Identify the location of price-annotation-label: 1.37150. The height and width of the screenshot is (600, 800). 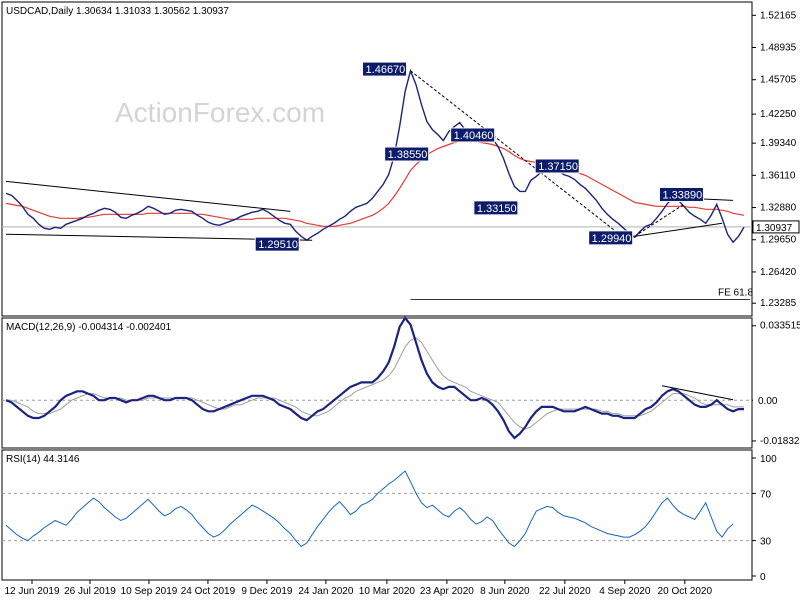
(558, 167).